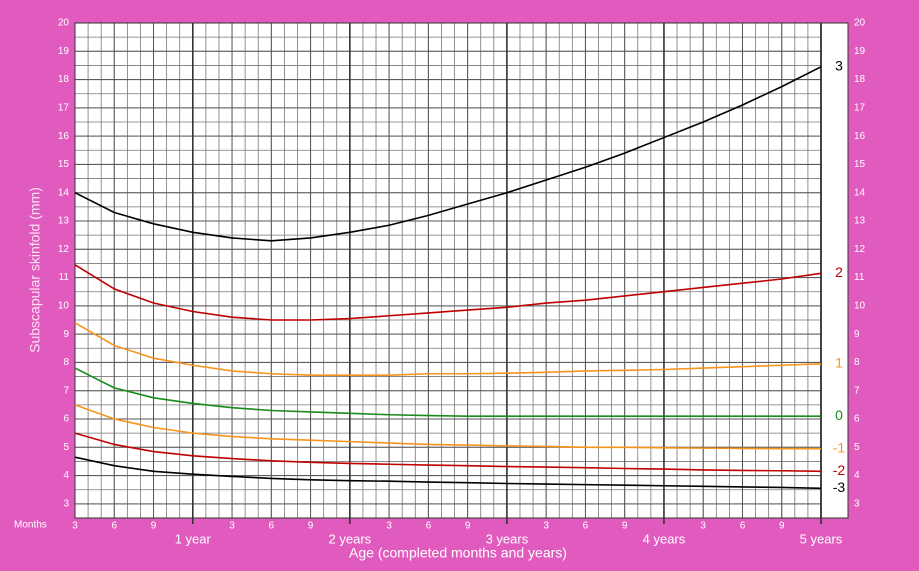 The height and width of the screenshot is (571, 919). What do you see at coordinates (860, 79) in the screenshot?
I see `y-tick-label-right: 18` at bounding box center [860, 79].